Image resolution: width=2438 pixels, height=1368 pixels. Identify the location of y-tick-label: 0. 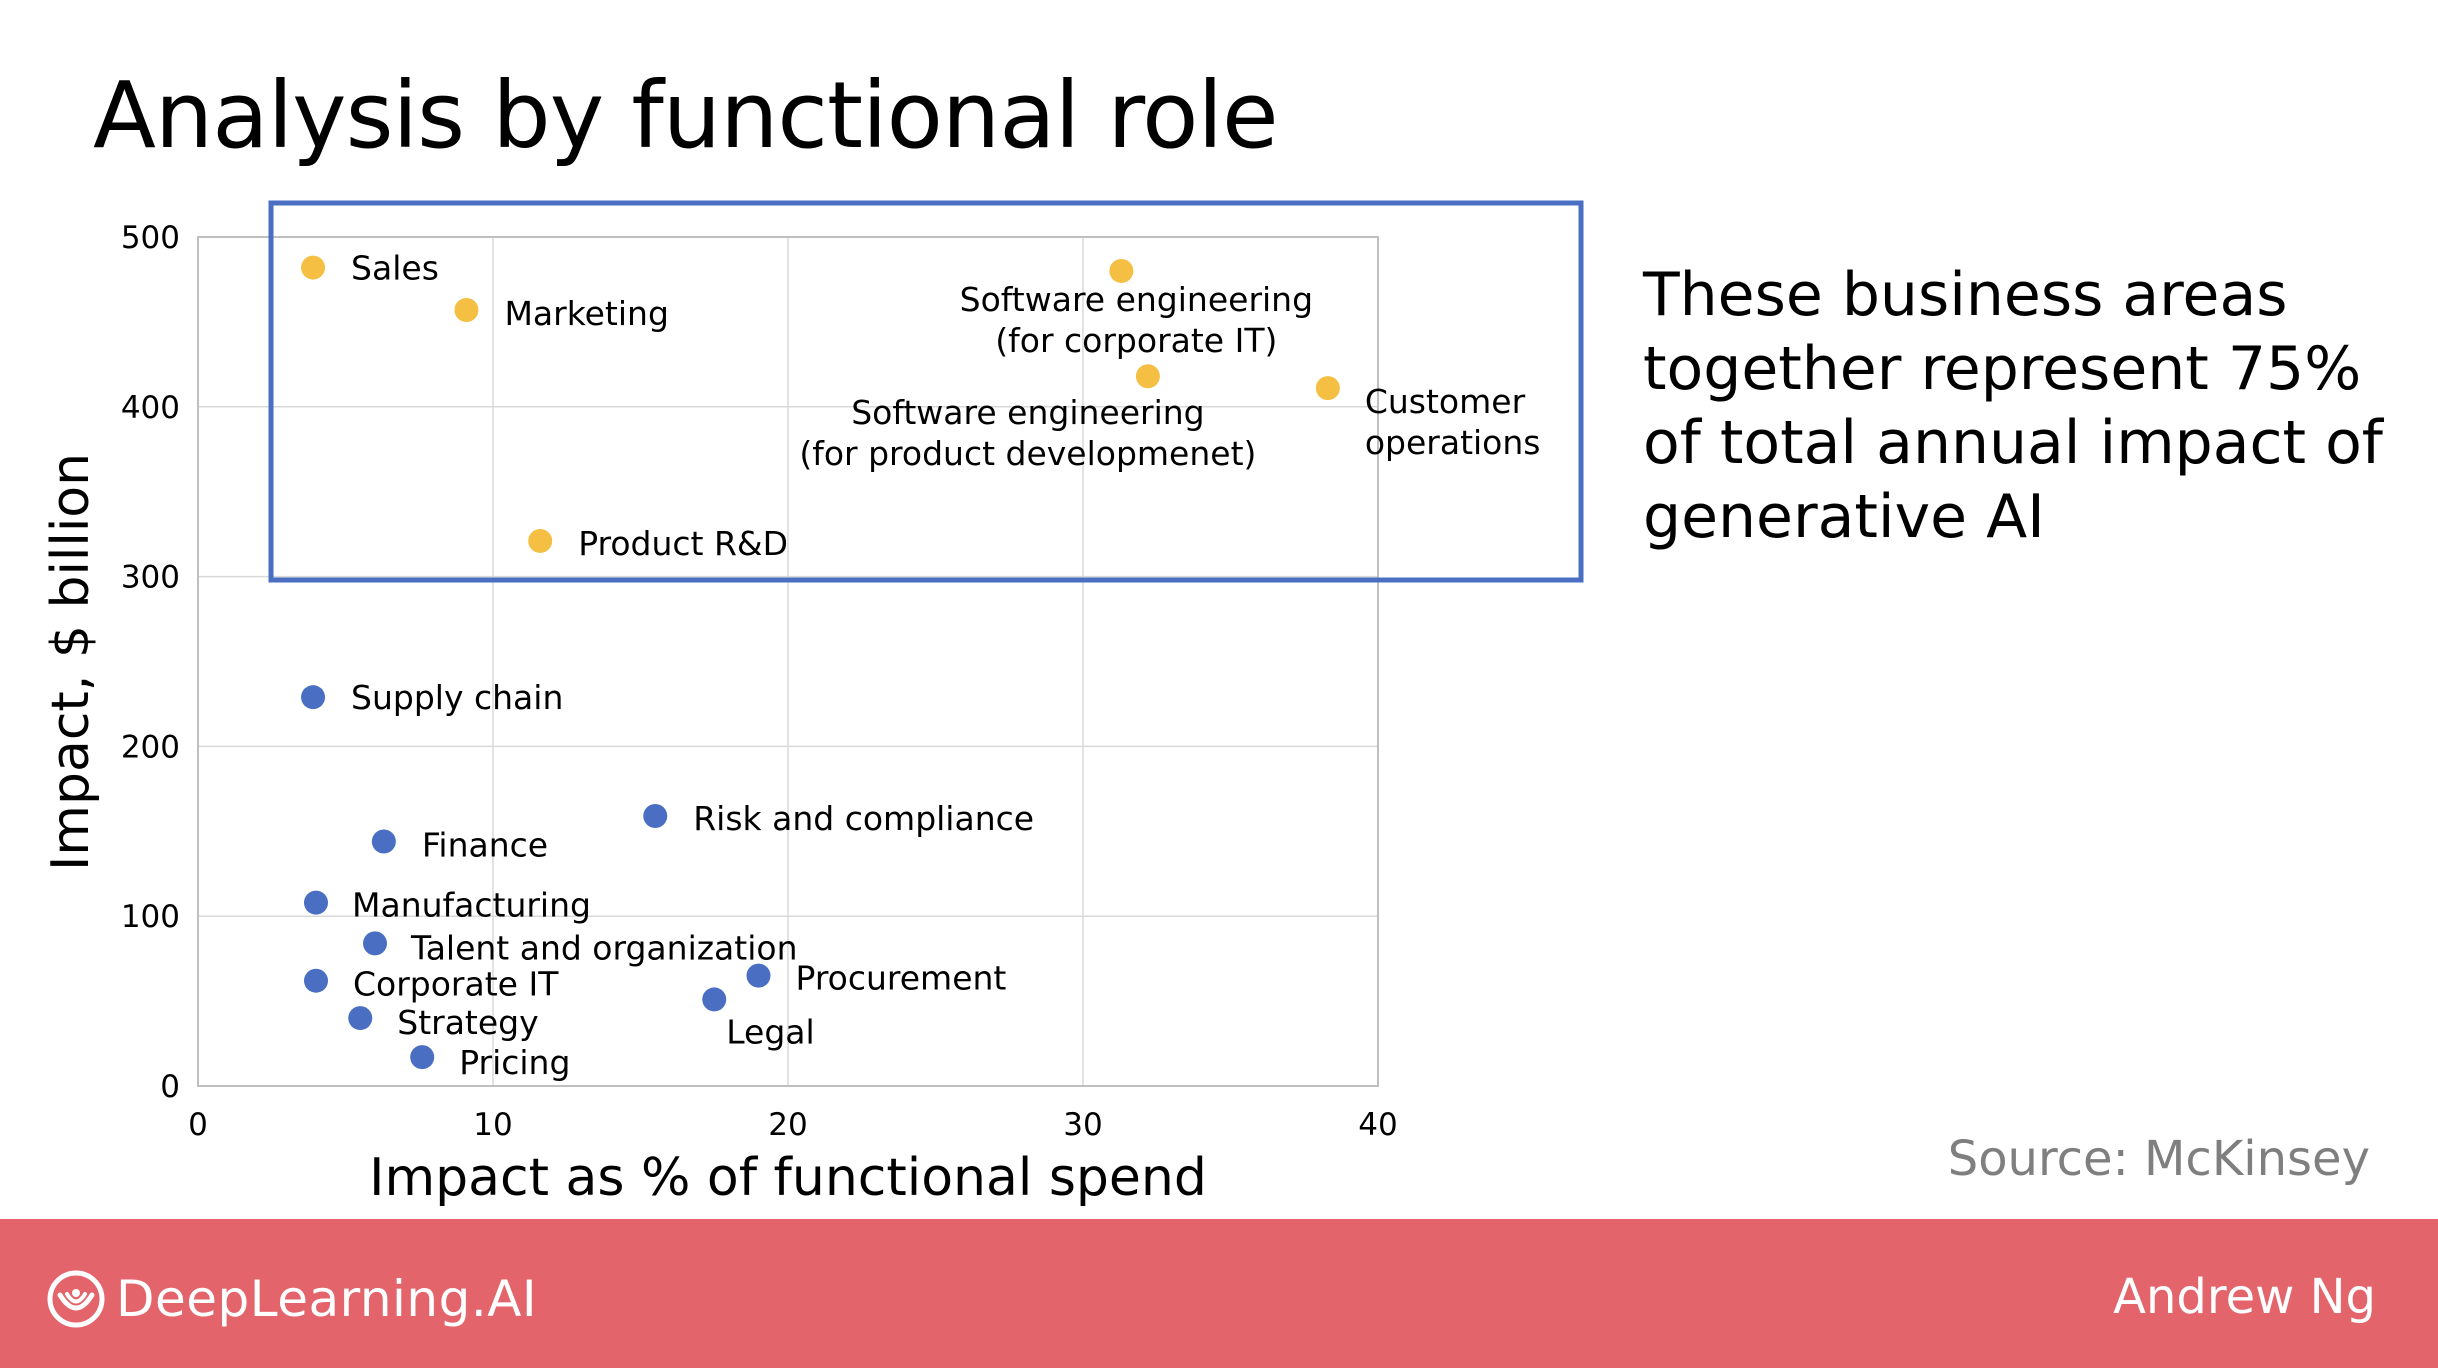
(170, 1087).